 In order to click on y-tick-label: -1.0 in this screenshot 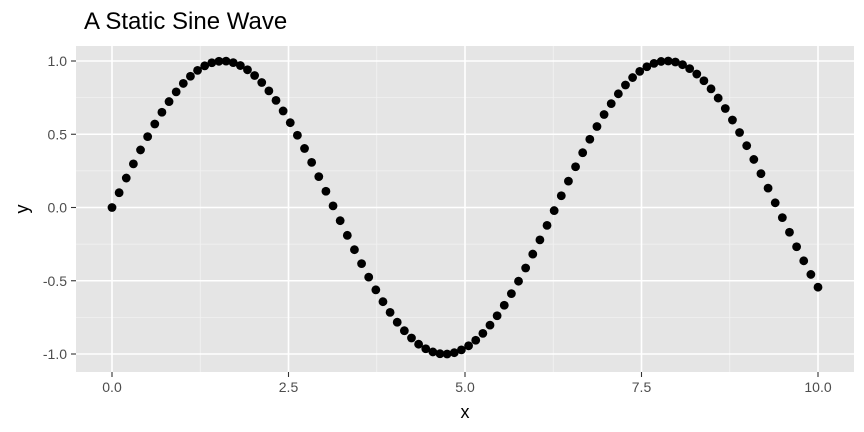, I will do `click(55, 354)`.